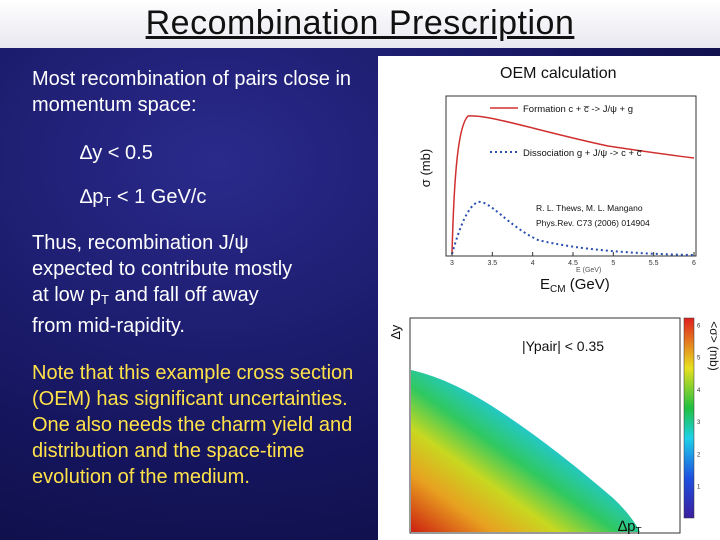  I want to click on oem-xlabel-small: E (GeV), so click(588, 270).